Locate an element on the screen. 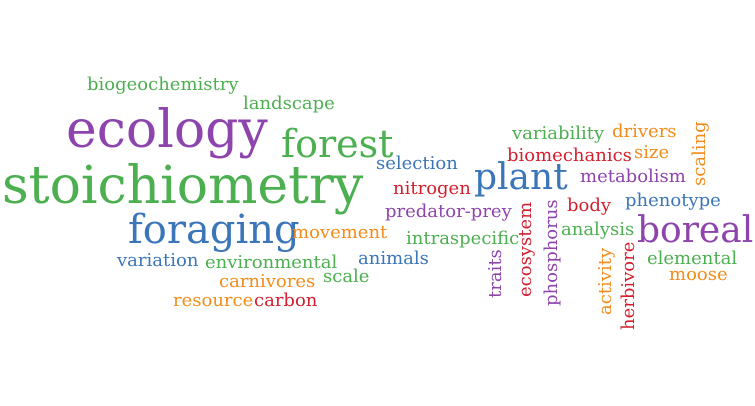 This screenshot has height=406, width=755. word-carbon: carbon is located at coordinates (286, 300).